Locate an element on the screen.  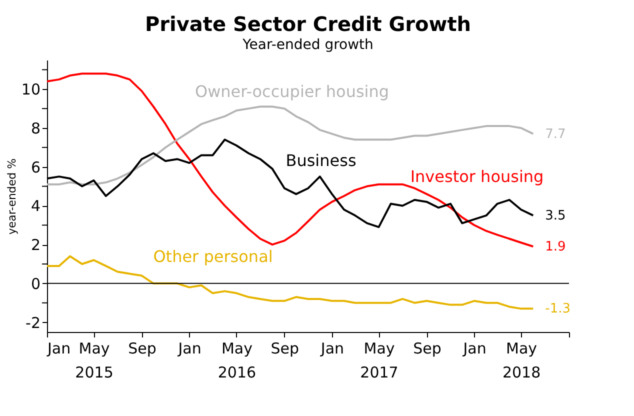
y-tick-label: -2 is located at coordinates (33, 323).